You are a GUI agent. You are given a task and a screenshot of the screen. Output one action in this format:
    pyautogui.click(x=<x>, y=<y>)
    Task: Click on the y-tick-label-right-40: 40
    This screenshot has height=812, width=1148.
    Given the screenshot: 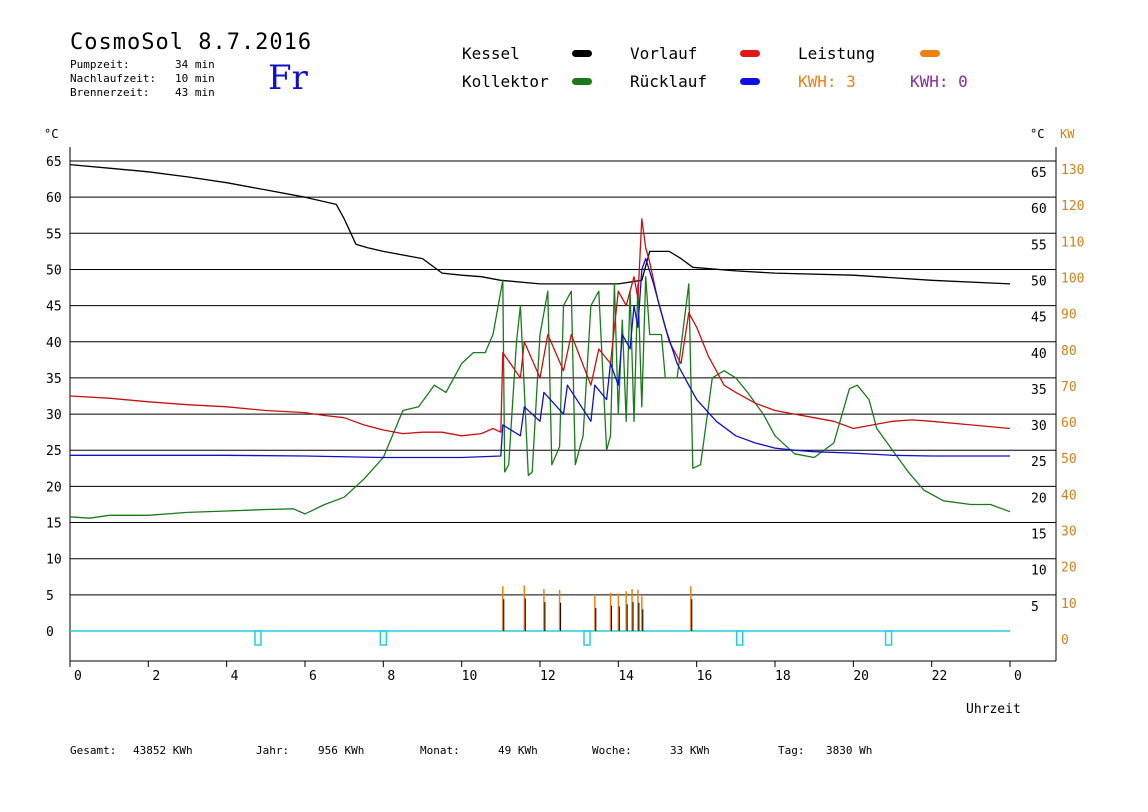 What is the action you would take?
    pyautogui.click(x=1039, y=354)
    